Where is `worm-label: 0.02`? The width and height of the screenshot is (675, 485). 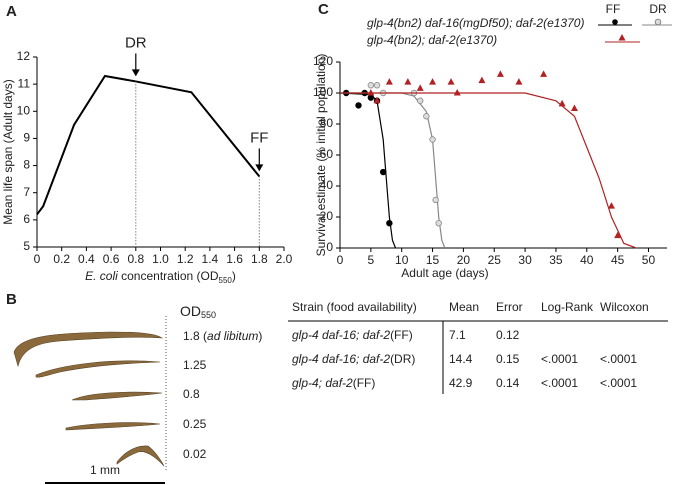
worm-label: 0.02 is located at coordinates (195, 454).